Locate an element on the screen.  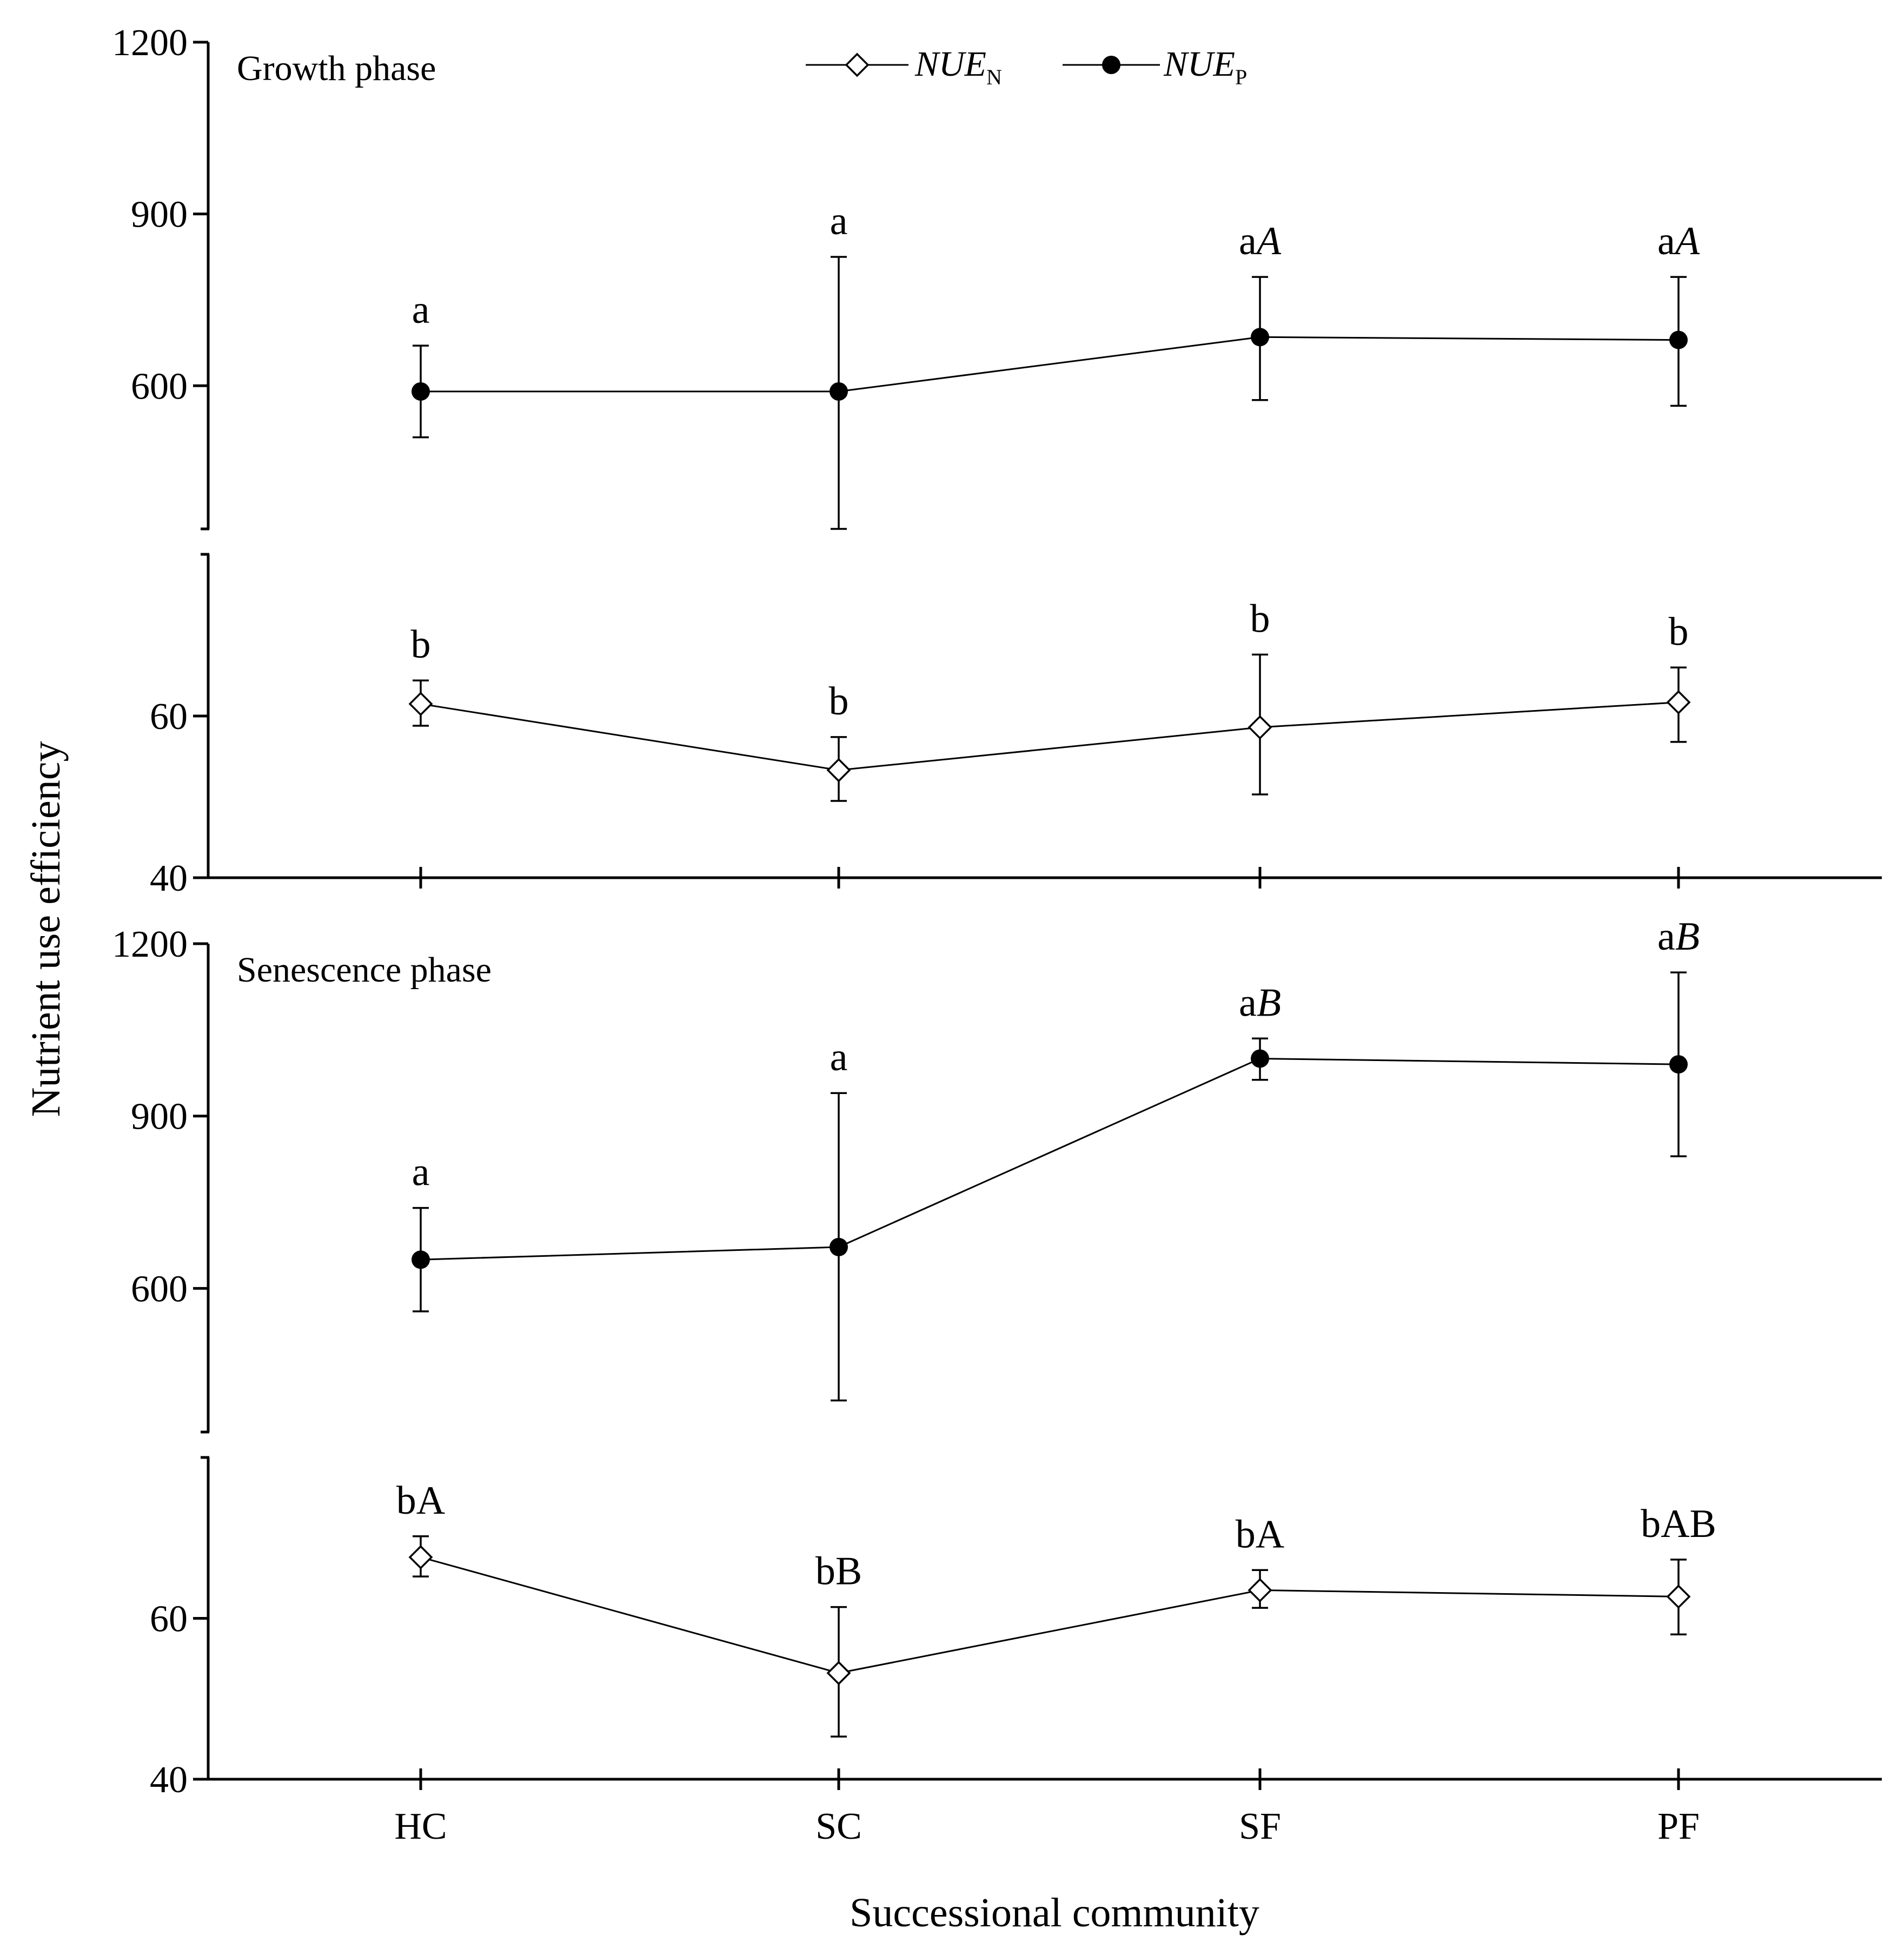
significance-label-nue-p-sf: aA is located at coordinates (1260, 241).